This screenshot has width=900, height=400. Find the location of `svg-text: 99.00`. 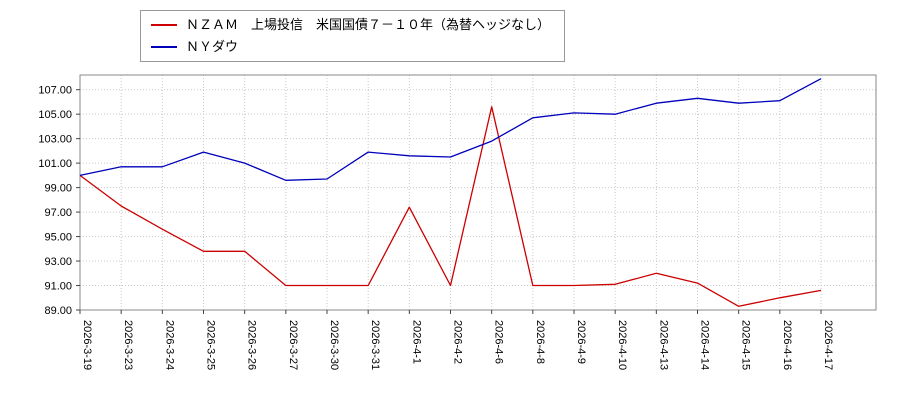

svg-text: 99.00 is located at coordinates (58, 189).